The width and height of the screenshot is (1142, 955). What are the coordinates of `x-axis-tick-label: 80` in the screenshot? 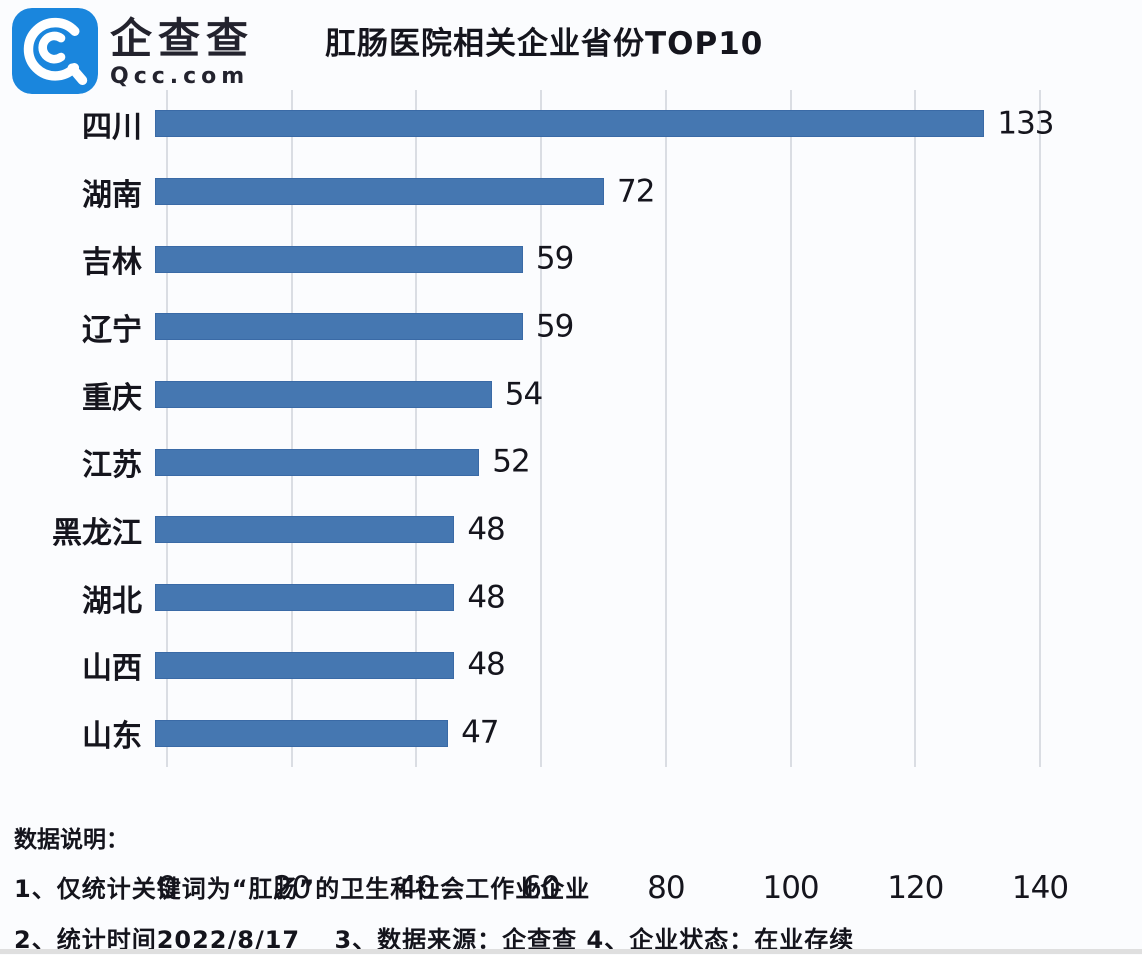 It's located at (666, 888).